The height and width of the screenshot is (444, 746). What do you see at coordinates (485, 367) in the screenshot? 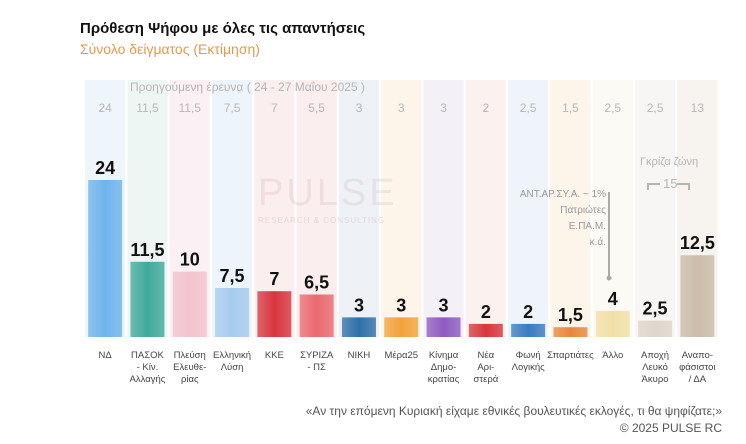
I see `category-label: Αρι-` at bounding box center [485, 367].